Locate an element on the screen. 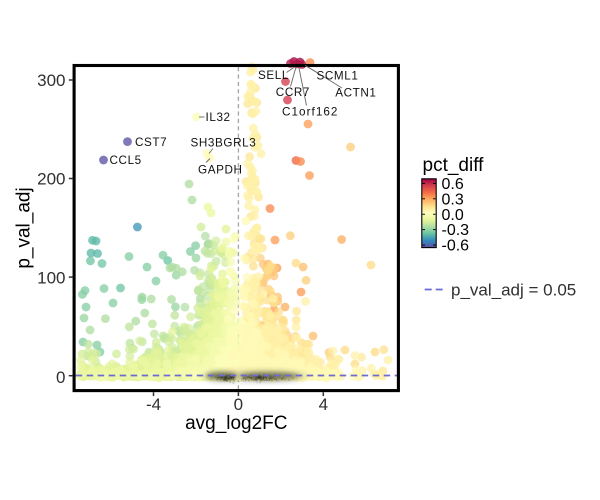 The image size is (600, 500). svg-text: -0.6 is located at coordinates (456, 246).